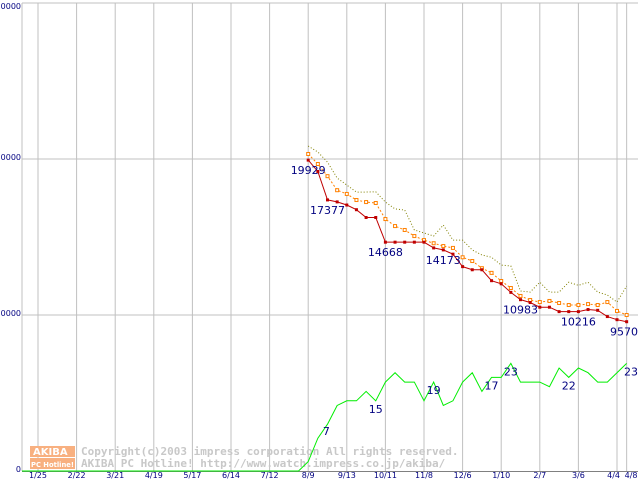 The height and width of the screenshot is (480, 640). Describe the element at coordinates (115, 475) in the screenshot. I see `x-tick-label: 3/21` at that location.